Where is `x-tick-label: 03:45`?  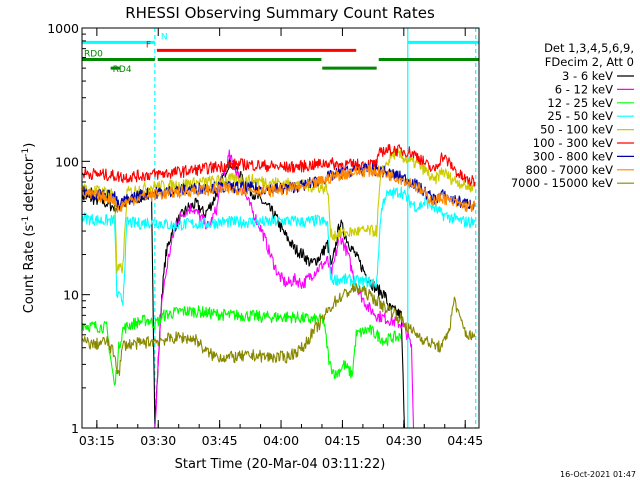
x-tick-label: 03:45 is located at coordinates (220, 440).